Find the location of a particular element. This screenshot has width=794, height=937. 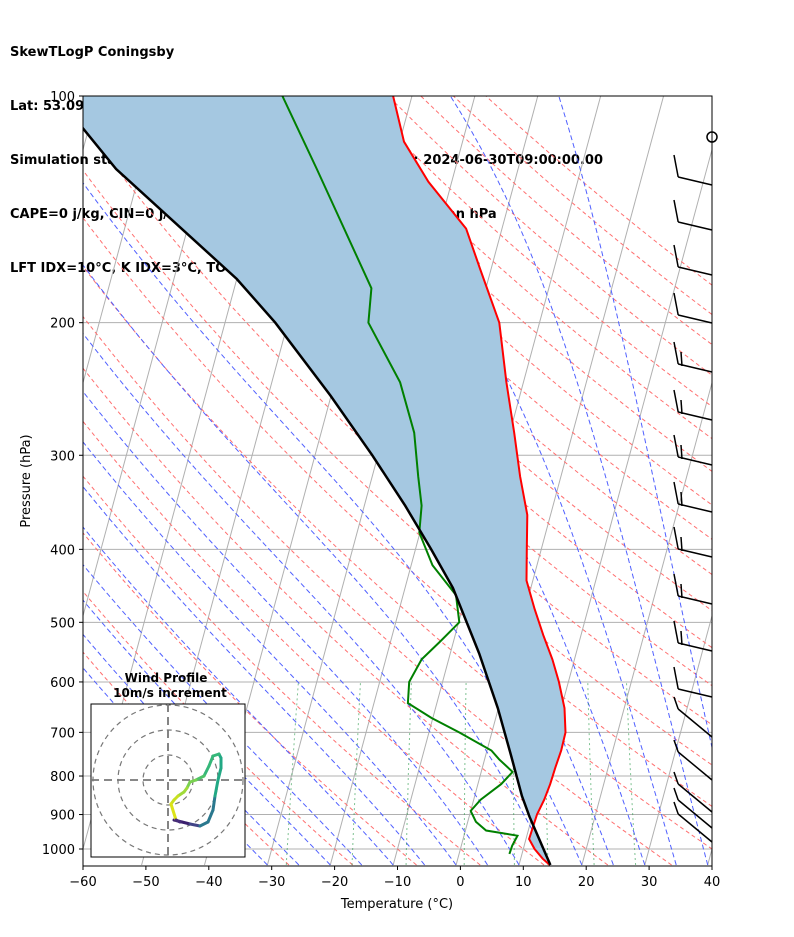

x-axis-label: Temperature (°C) is located at coordinates (396, 904).